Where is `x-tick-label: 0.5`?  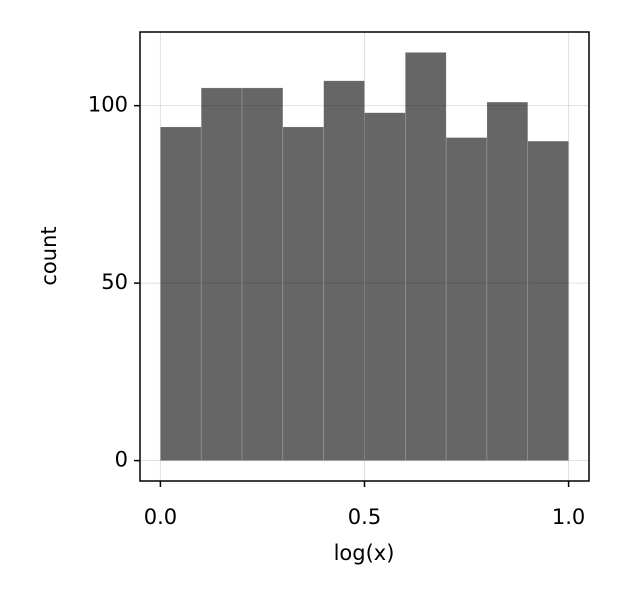 x-tick-label: 0.5 is located at coordinates (364, 517).